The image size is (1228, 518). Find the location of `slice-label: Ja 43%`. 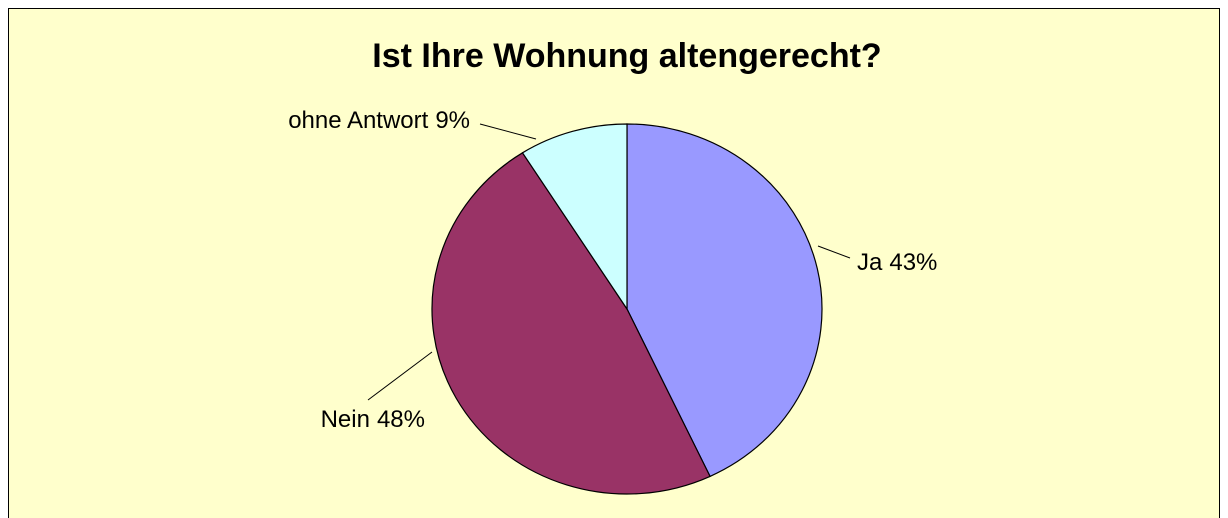

slice-label: Ja 43% is located at coordinates (897, 262).